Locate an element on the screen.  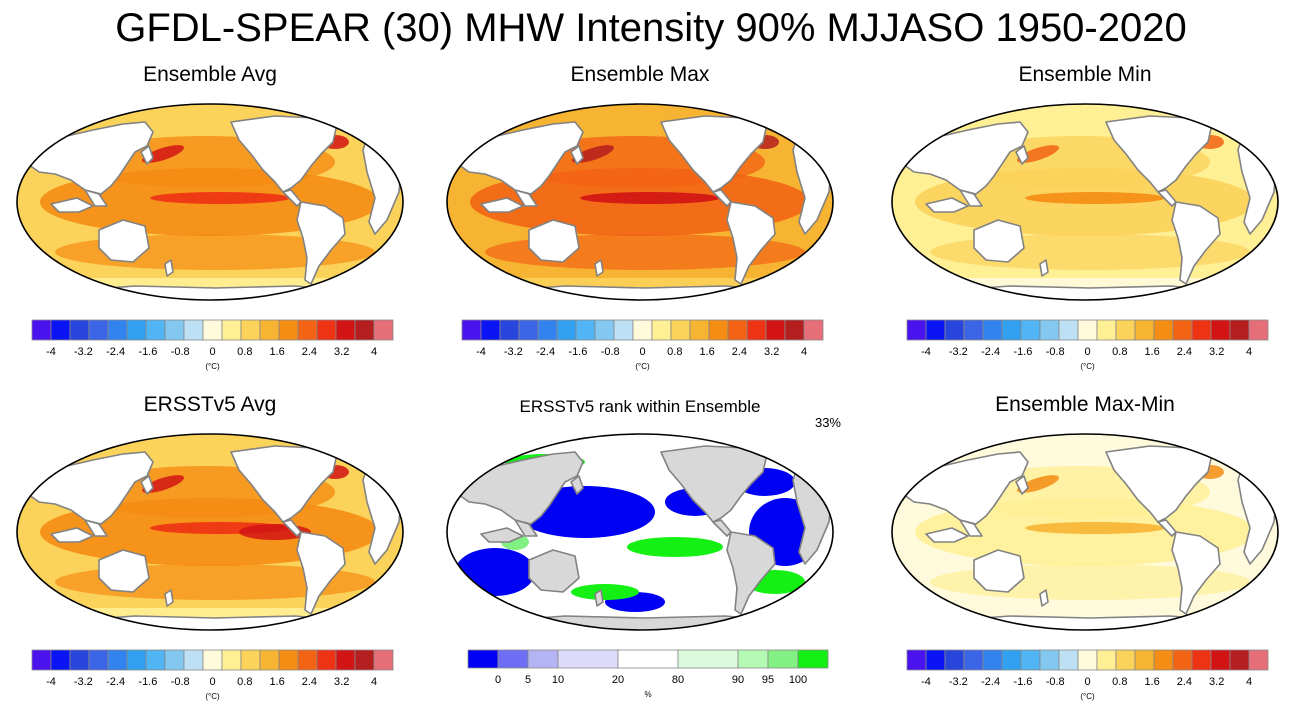
colorbar-tick-label: 20 is located at coordinates (618, 680).